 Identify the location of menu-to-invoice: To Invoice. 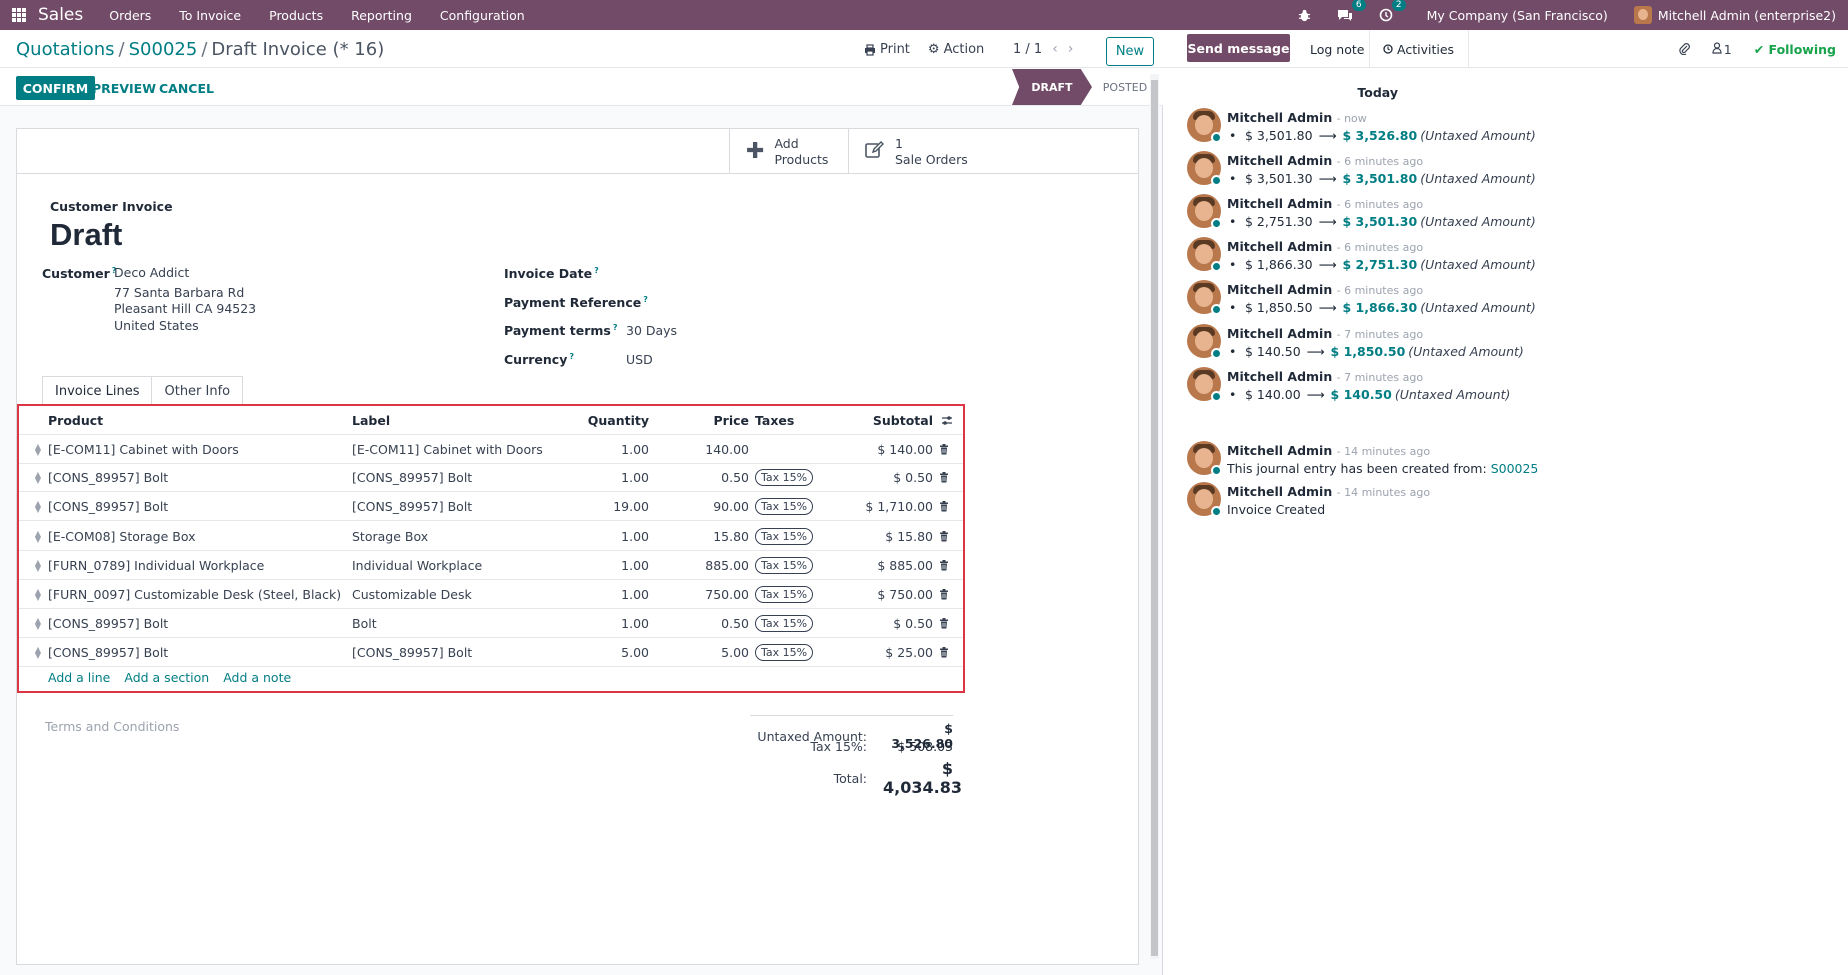
(210, 15).